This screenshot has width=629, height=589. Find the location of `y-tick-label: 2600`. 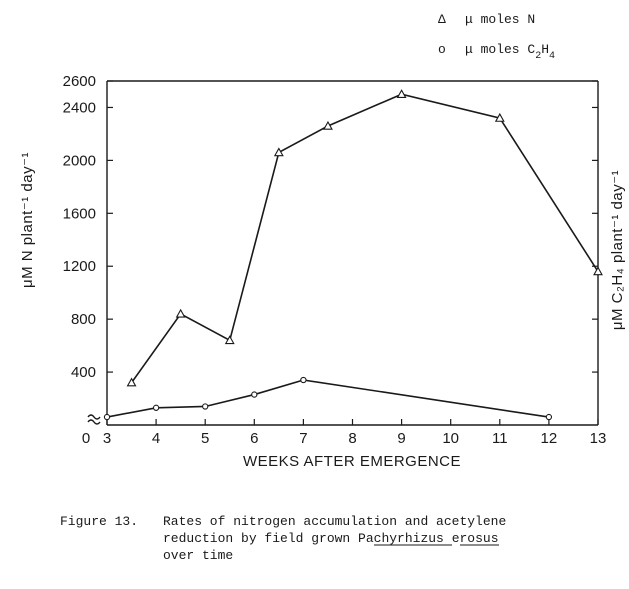

y-tick-label: 2600 is located at coordinates (79, 81).